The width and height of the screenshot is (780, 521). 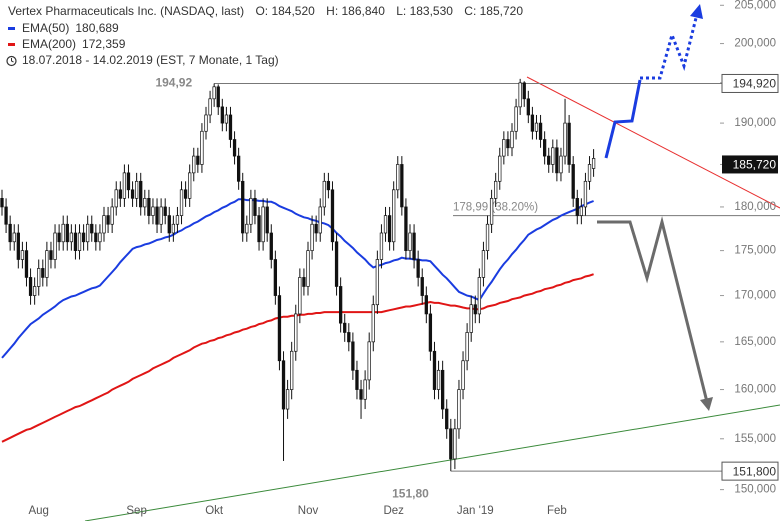 What do you see at coordinates (11, 44) in the screenshot?
I see `legend-swatch` at bounding box center [11, 44].